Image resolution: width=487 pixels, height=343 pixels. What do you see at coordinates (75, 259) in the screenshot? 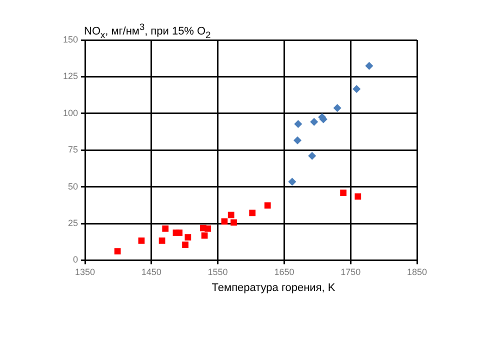
I see `y-tick-label: 0` at bounding box center [75, 259].